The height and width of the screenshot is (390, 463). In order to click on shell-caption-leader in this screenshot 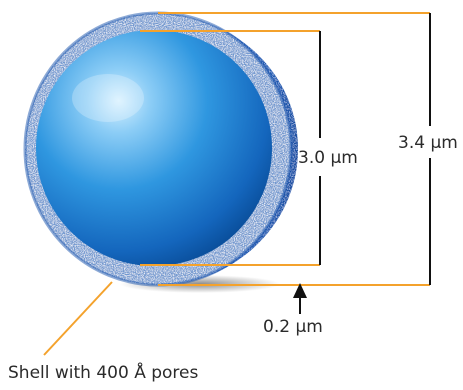, I will do `click(78, 318)`.